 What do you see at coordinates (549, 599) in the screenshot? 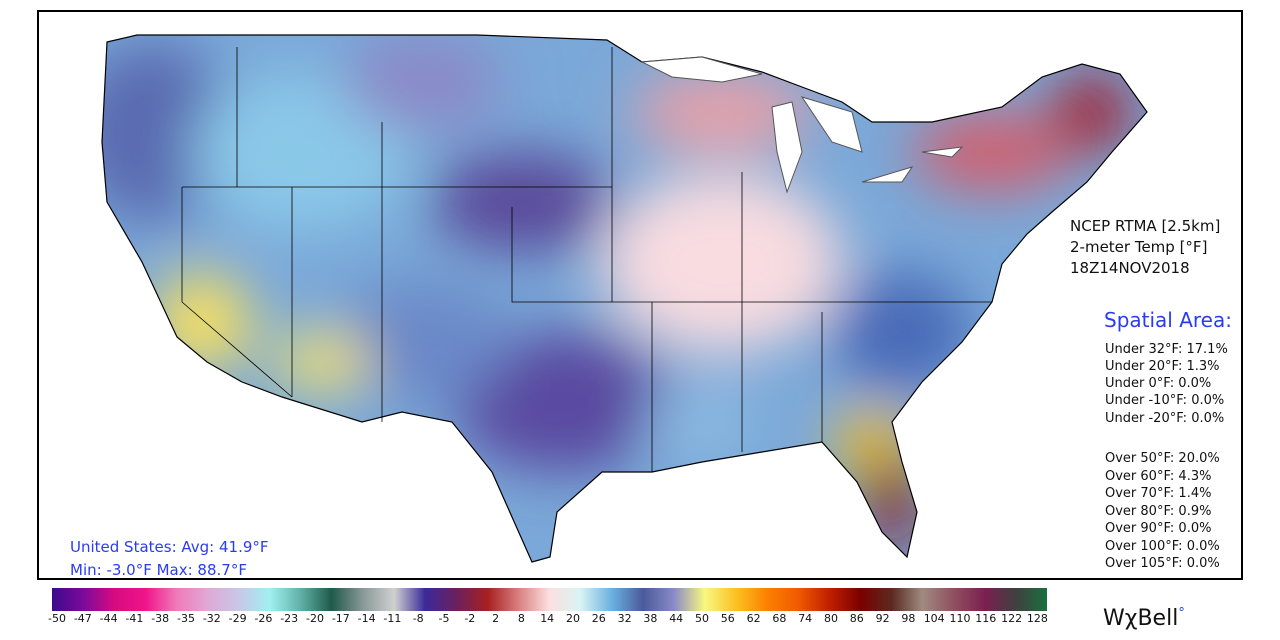
I see `temperature-colorbar` at bounding box center [549, 599].